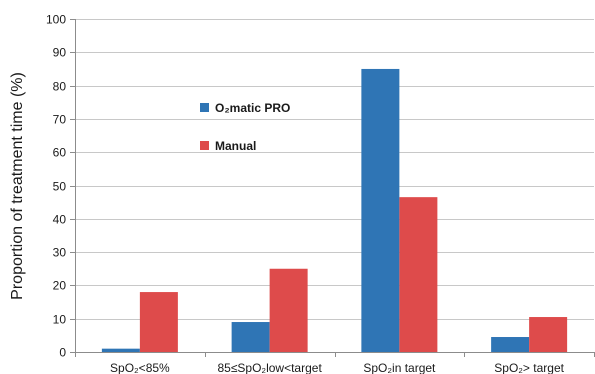 This screenshot has height=374, width=595. What do you see at coordinates (140, 367) in the screenshot?
I see `x-category-label: SpO₂<85%` at bounding box center [140, 367].